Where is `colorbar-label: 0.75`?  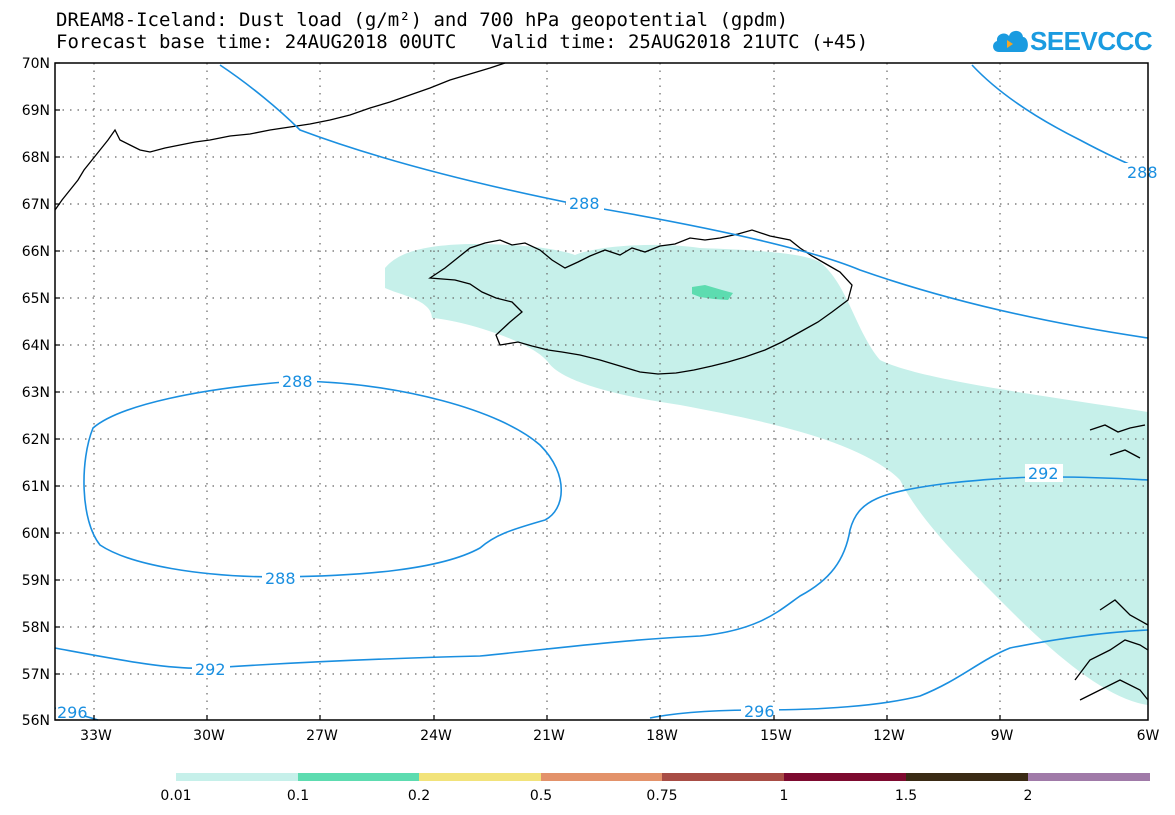 colorbar-label: 0.75 is located at coordinates (661, 796).